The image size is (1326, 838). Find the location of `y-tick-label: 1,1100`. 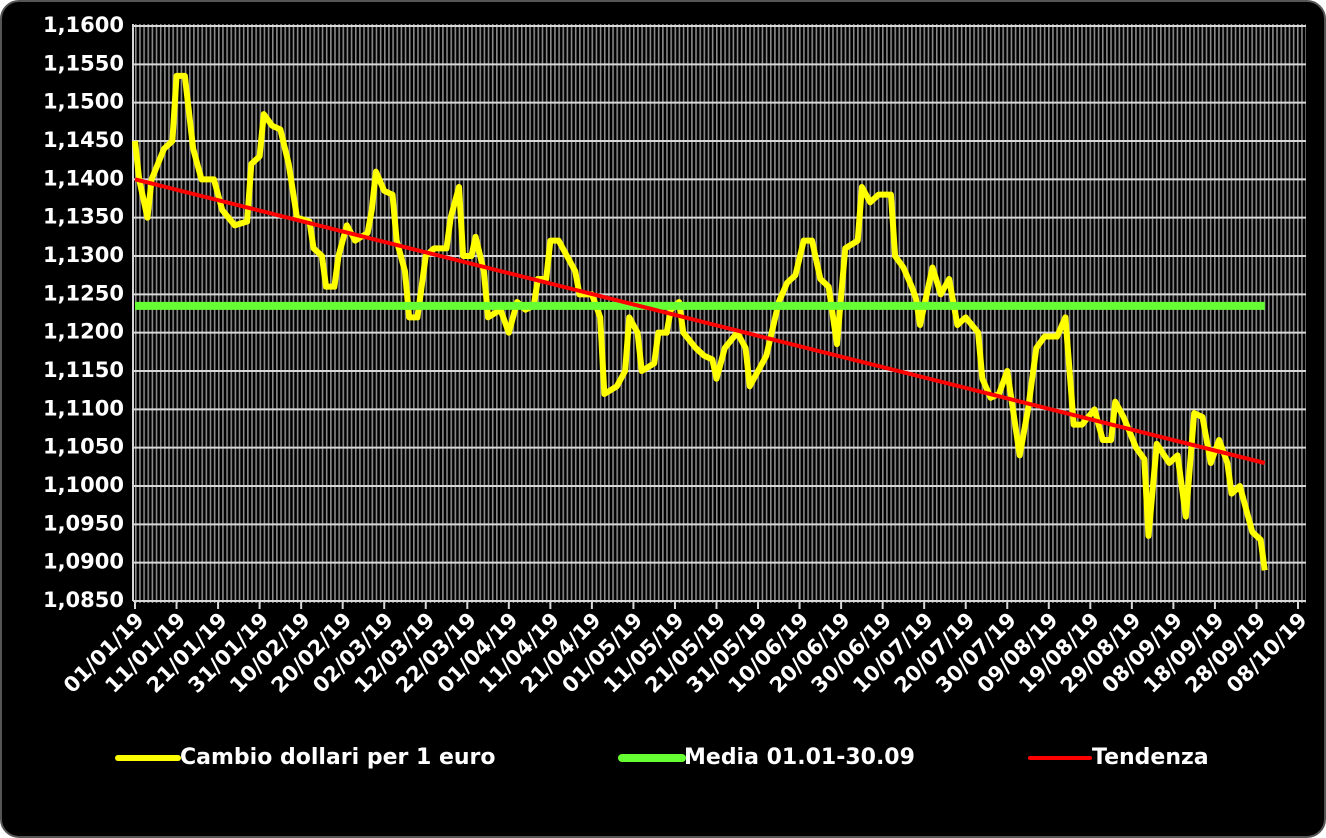

y-tick-label: 1,1100 is located at coordinates (83, 408).